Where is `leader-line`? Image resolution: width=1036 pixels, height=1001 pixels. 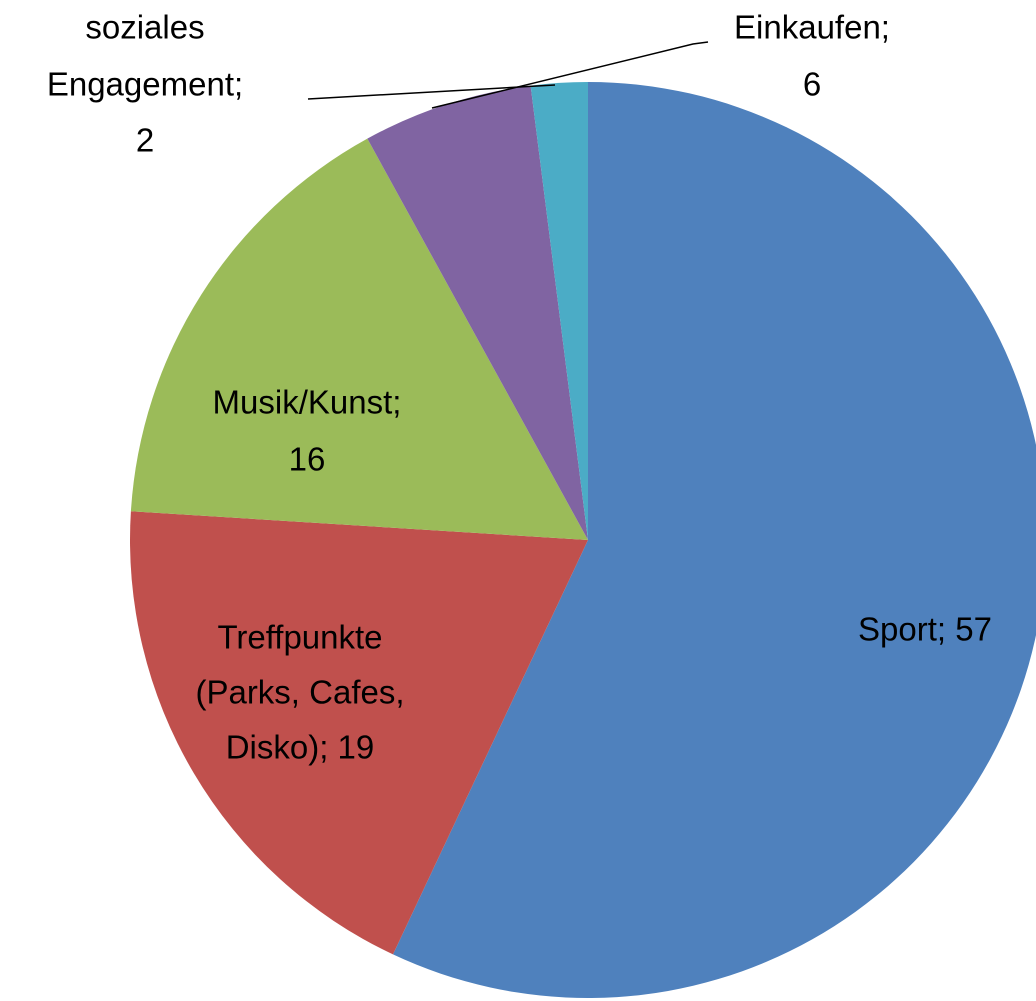
leader-line is located at coordinates (570, 75).